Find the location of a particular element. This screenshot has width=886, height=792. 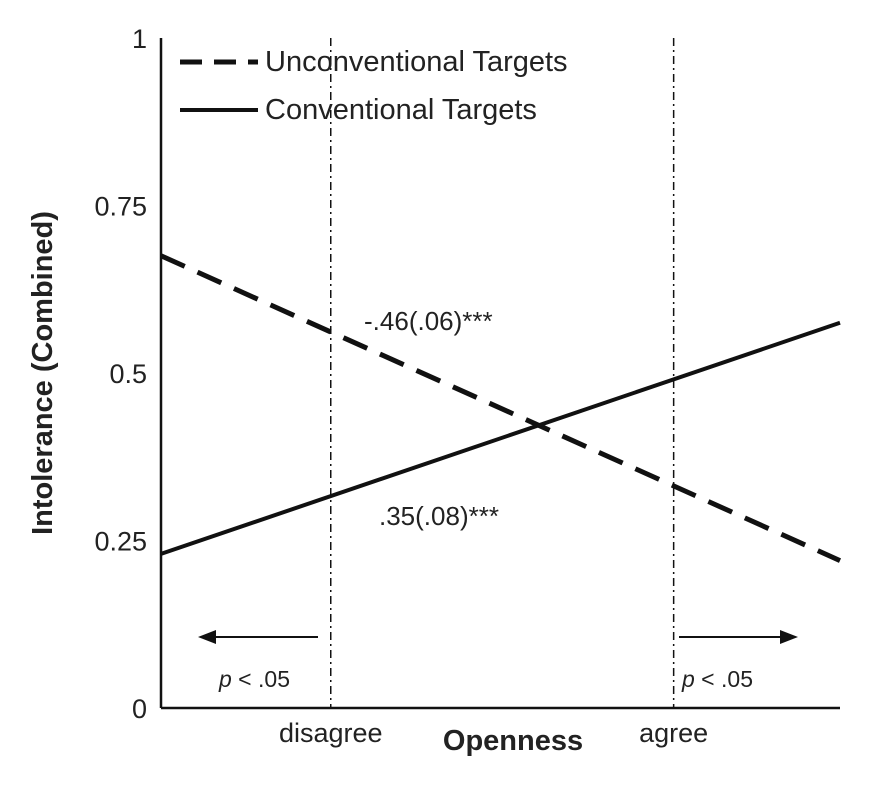

y-tick-label: 0.25 is located at coordinates (120, 542).